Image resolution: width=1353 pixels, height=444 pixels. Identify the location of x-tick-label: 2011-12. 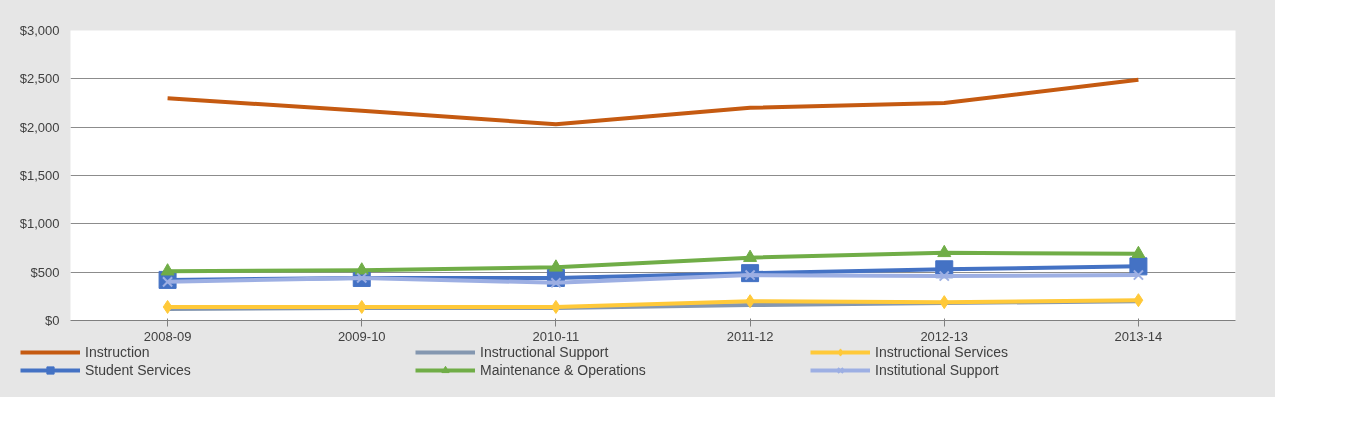
(750, 336).